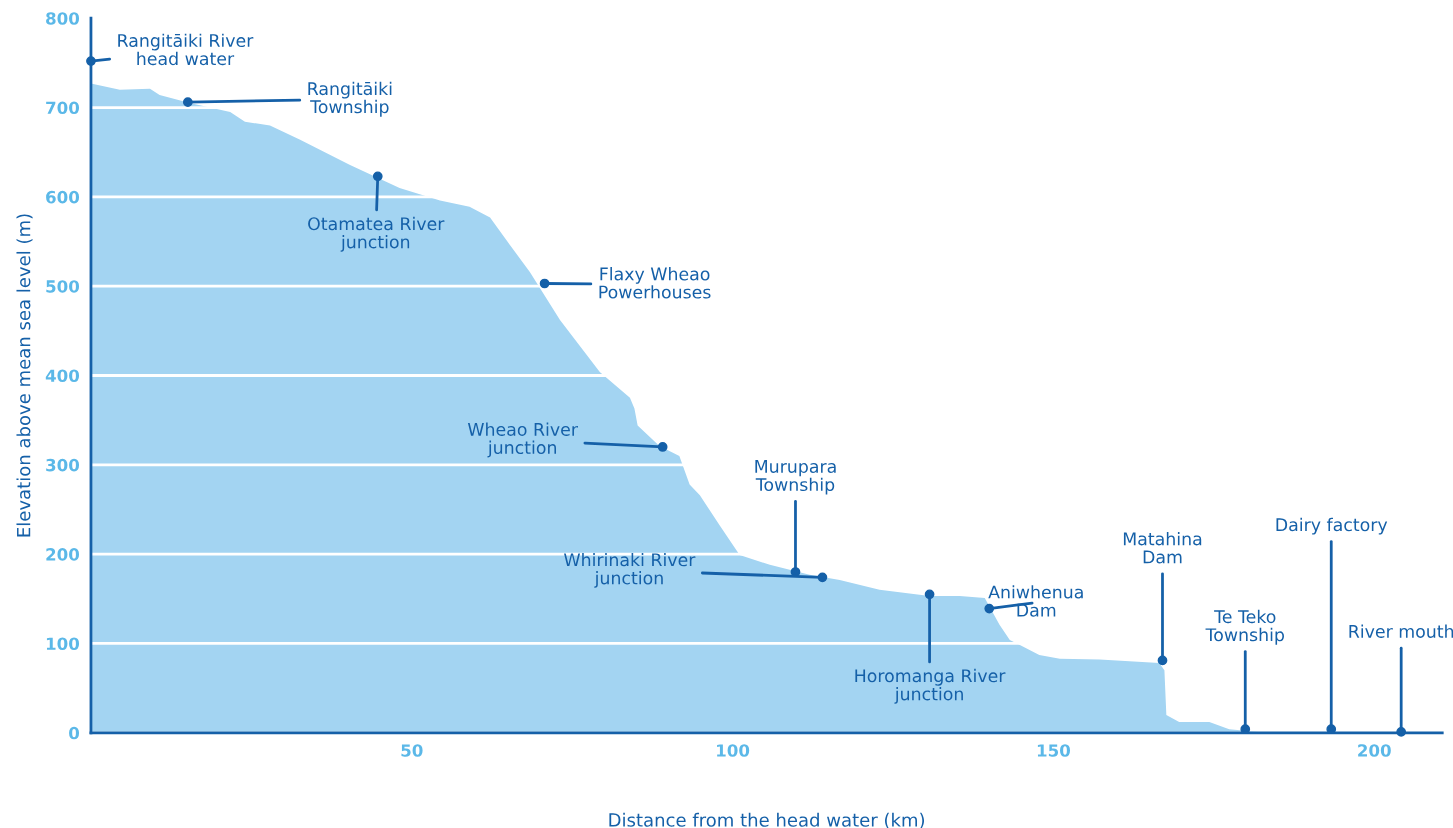 Image resolution: width=1453 pixels, height=828 pixels. What do you see at coordinates (63, 465) in the screenshot?
I see `y-tick-label: 300` at bounding box center [63, 465].